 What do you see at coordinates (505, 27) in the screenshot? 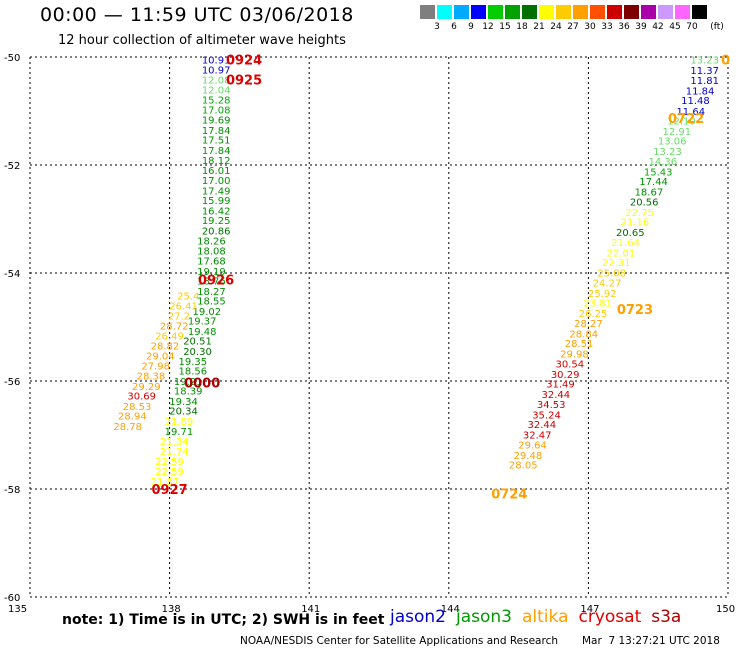
I see `color-scale-label: 15` at bounding box center [505, 27].